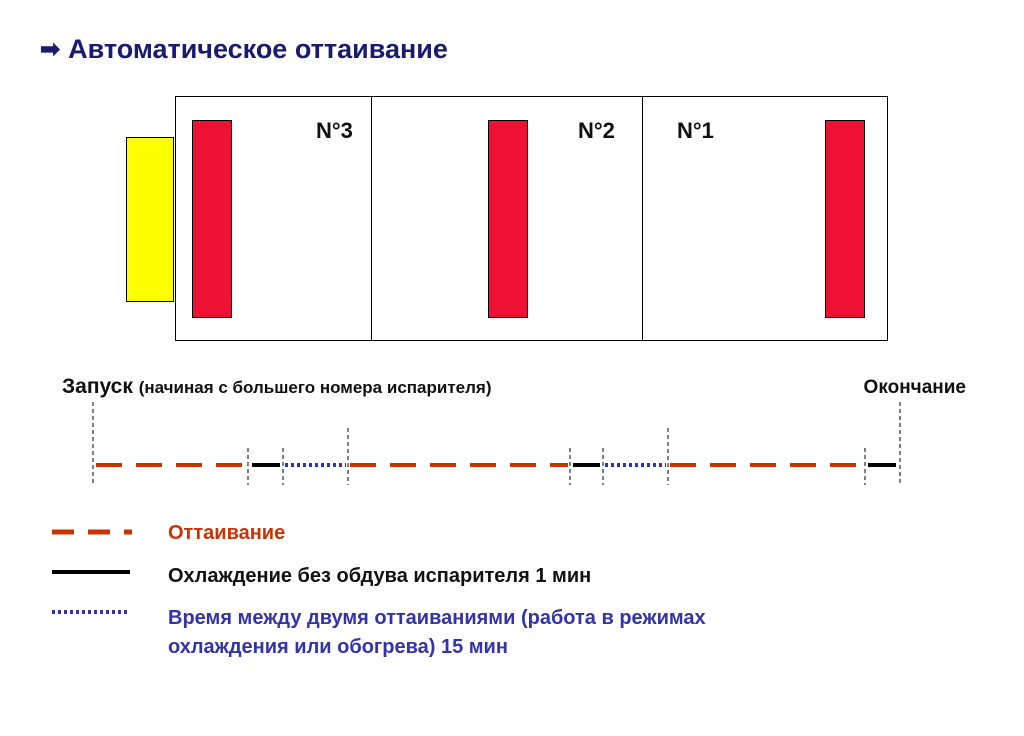  Describe the element at coordinates (227, 533) in the screenshot. I see `legend-defrost-label: Оттаивание` at that location.